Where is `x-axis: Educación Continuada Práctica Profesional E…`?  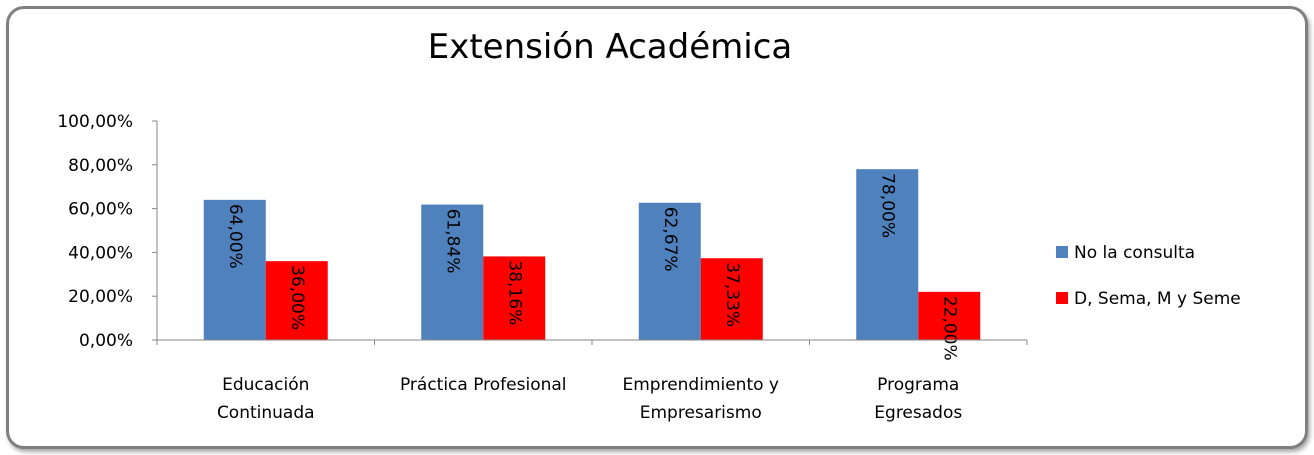
x-axis: Educación Continuada Práctica Profesional E… is located at coordinates (592, 381).